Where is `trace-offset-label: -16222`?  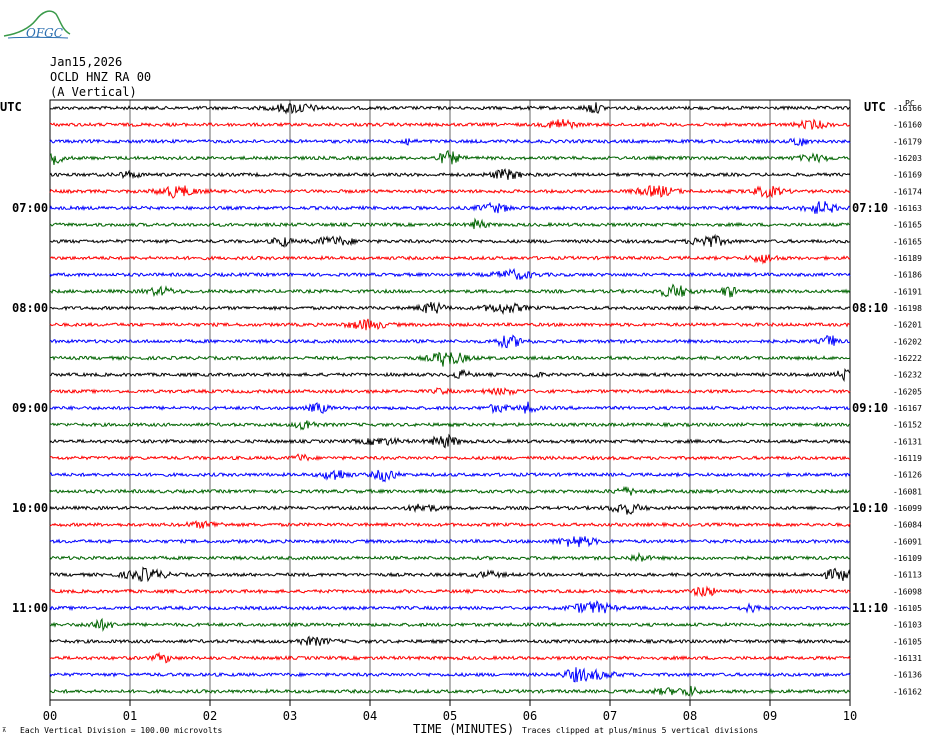 trace-offset-label: -16222 is located at coordinates (907, 358).